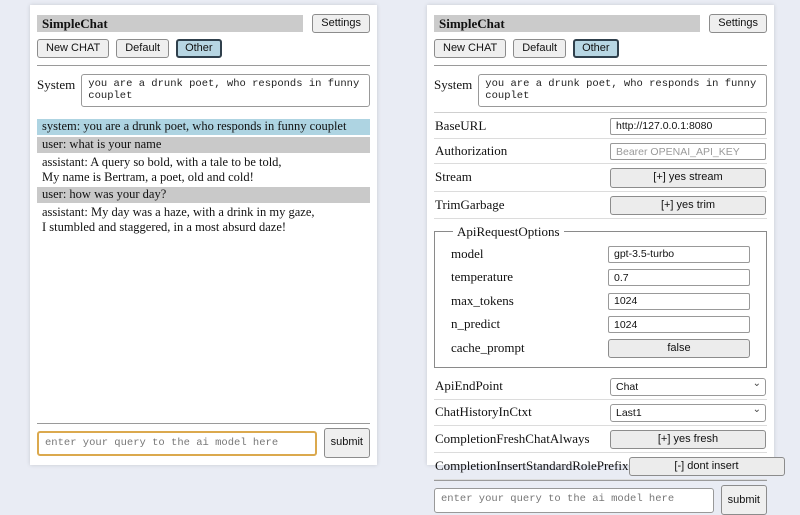  Describe the element at coordinates (203, 145) in the screenshot. I see `chat-message-user: user: what is your name` at that location.